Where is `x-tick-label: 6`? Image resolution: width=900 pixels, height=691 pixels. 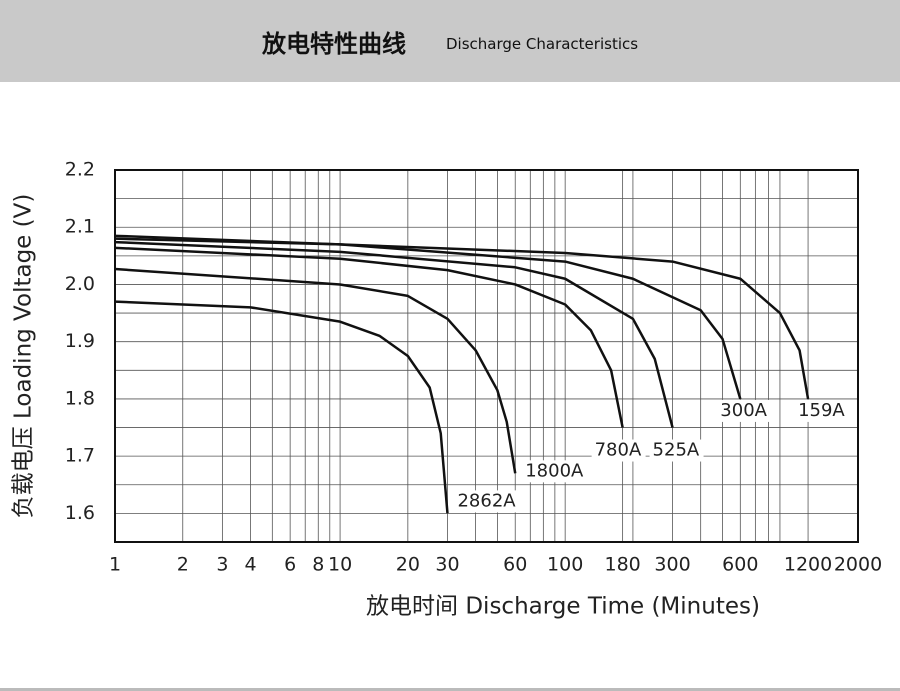
x-tick-label: 6 is located at coordinates (290, 565).